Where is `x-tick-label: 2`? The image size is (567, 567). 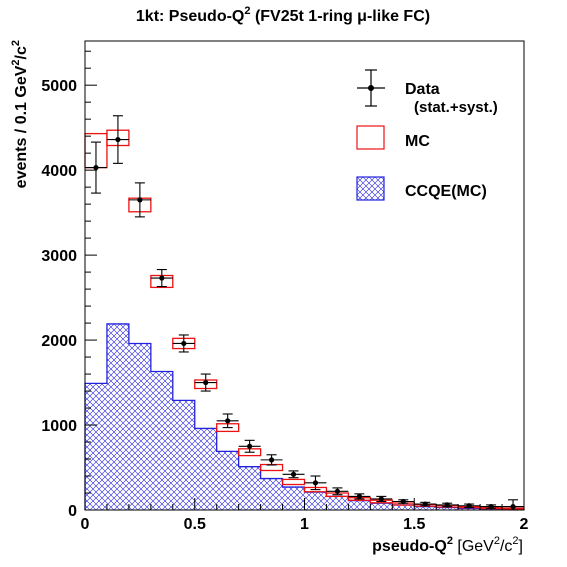 x-tick-label: 2 is located at coordinates (524, 524).